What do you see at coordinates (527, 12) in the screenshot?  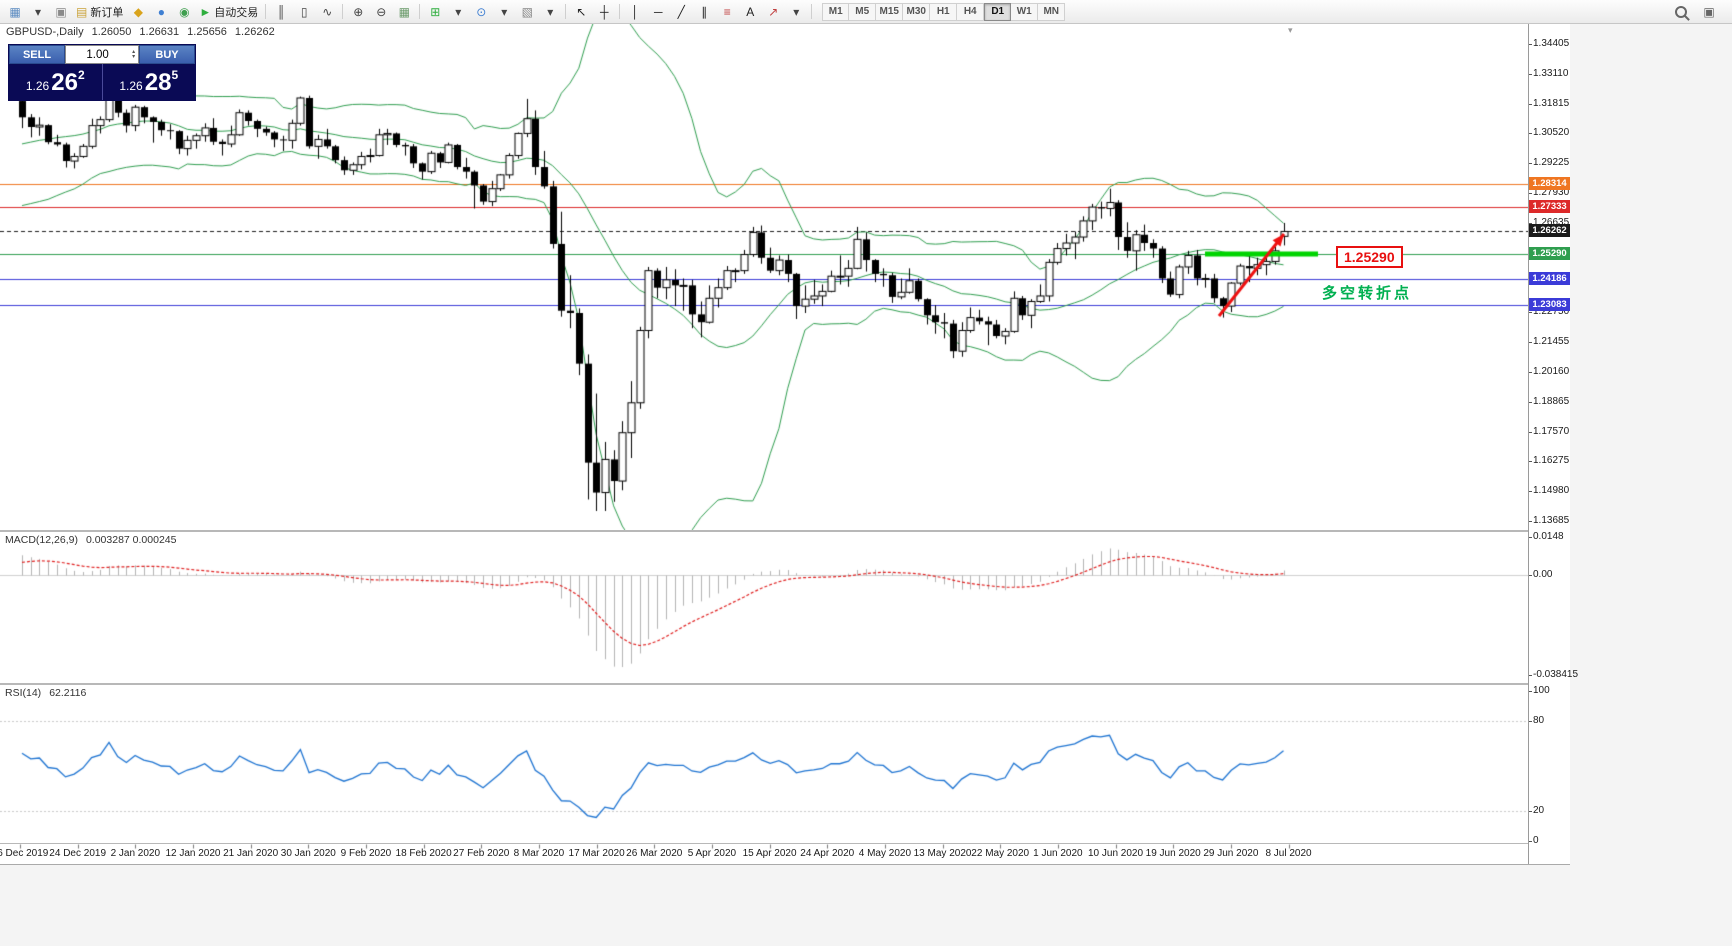 I see `templates-icon: ▧` at bounding box center [527, 12].